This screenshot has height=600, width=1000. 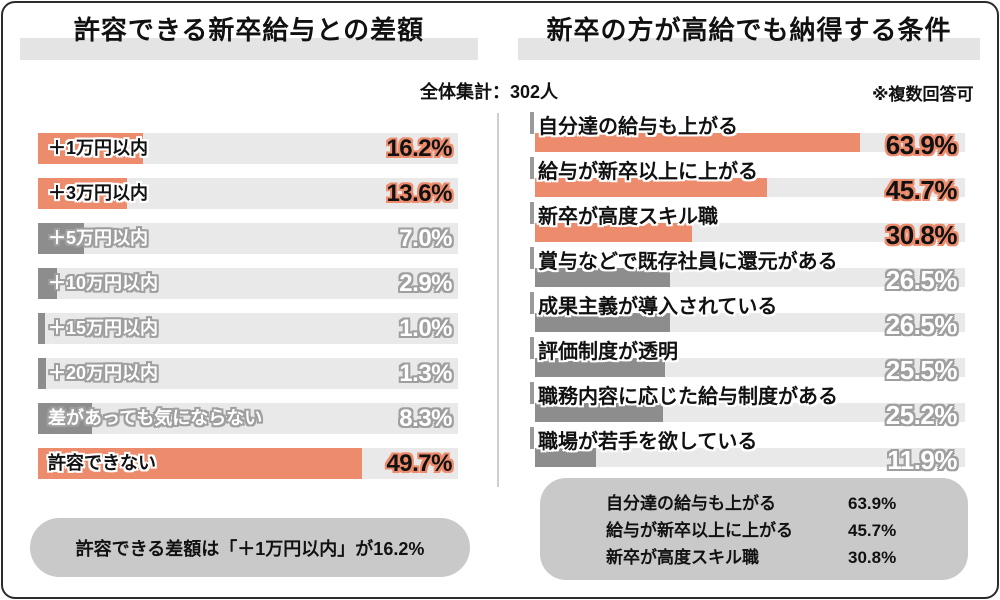 What do you see at coordinates (872, 530) in the screenshot?
I see `summary-value: 45.7%` at bounding box center [872, 530].